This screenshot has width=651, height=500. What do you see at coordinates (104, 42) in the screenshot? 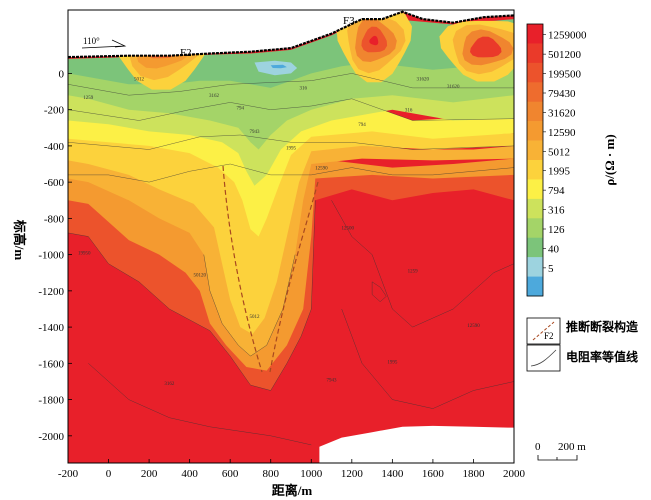
I see `strike-annotation: 110°` at bounding box center [104, 42].